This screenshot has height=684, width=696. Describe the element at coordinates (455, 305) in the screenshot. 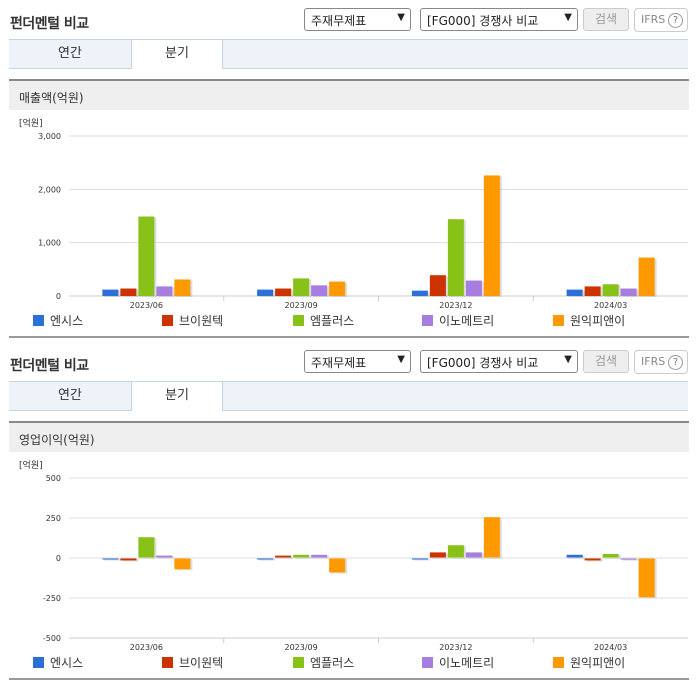

I see `x-tick-label: 2023/12` at that location.